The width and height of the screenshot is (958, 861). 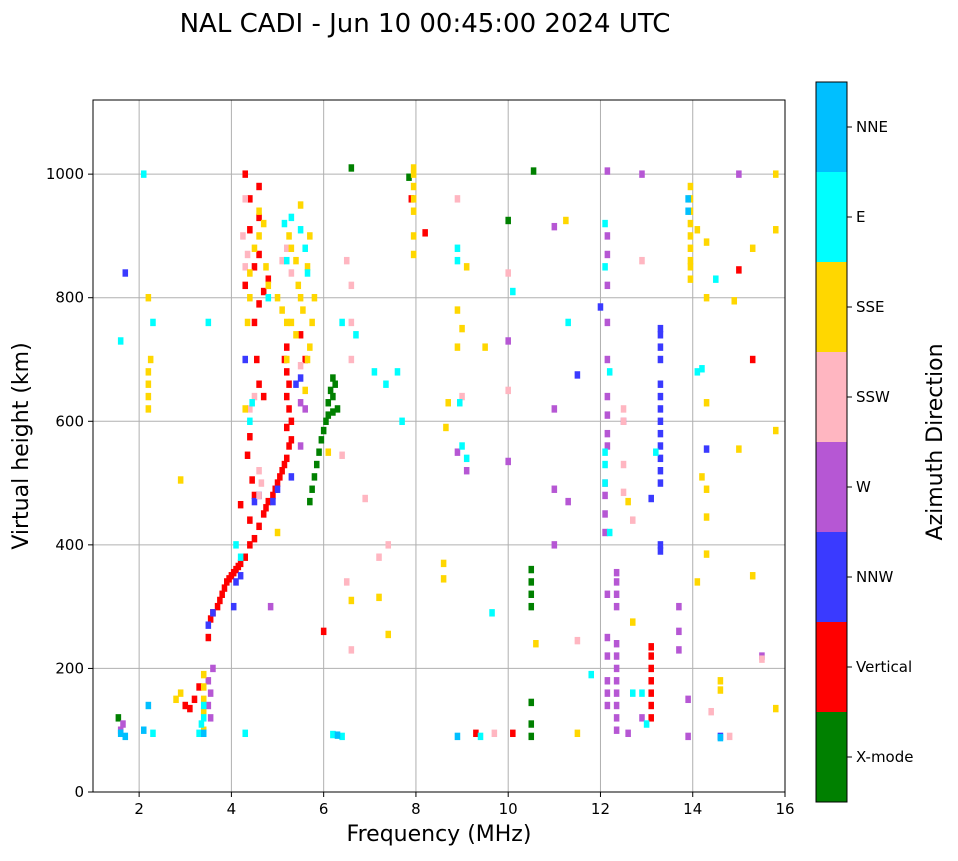 I want to click on colorbar-tick-label: X-mode, so click(x=884, y=757).